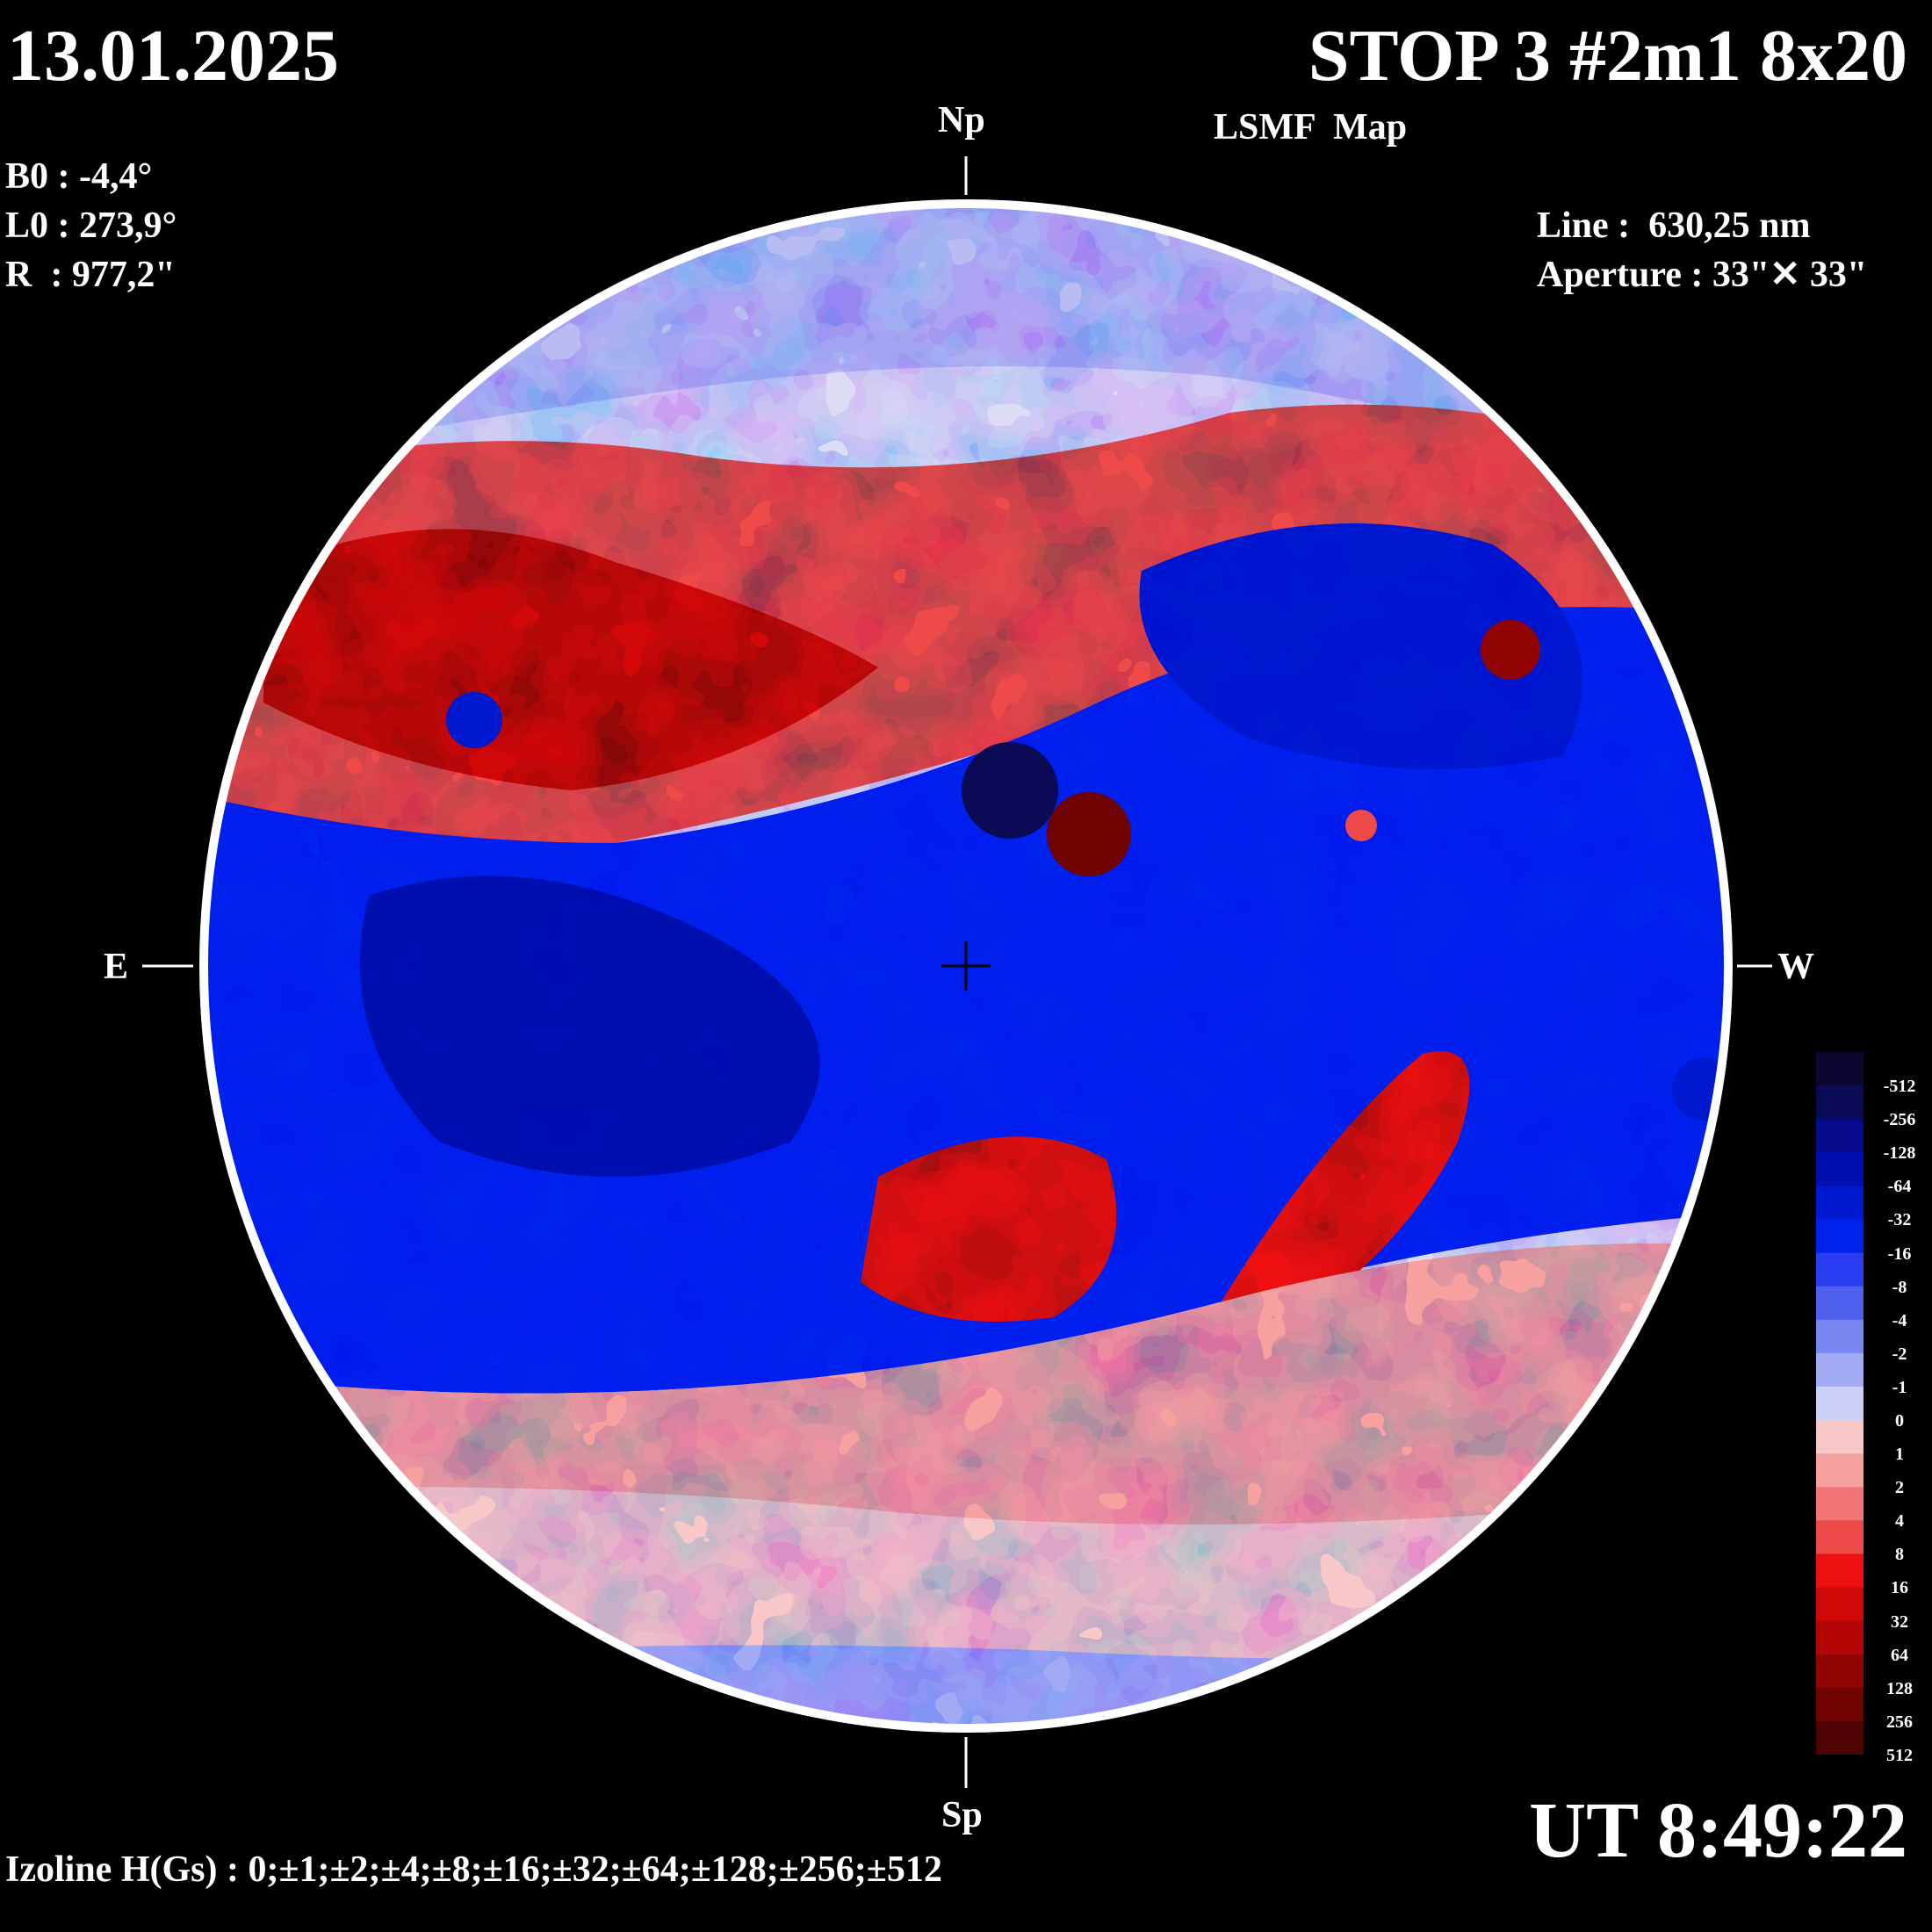 The width and height of the screenshot is (1932, 1932). I want to click on scale-label: 2, so click(1900, 1488).